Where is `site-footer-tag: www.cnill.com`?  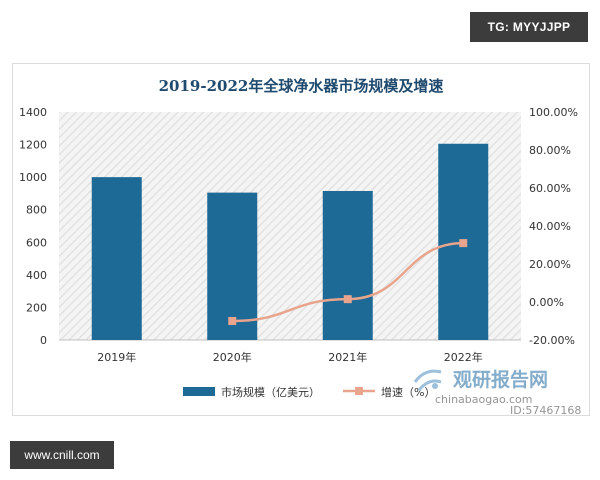
site-footer-tag: www.cnill.com is located at coordinates (62, 455).